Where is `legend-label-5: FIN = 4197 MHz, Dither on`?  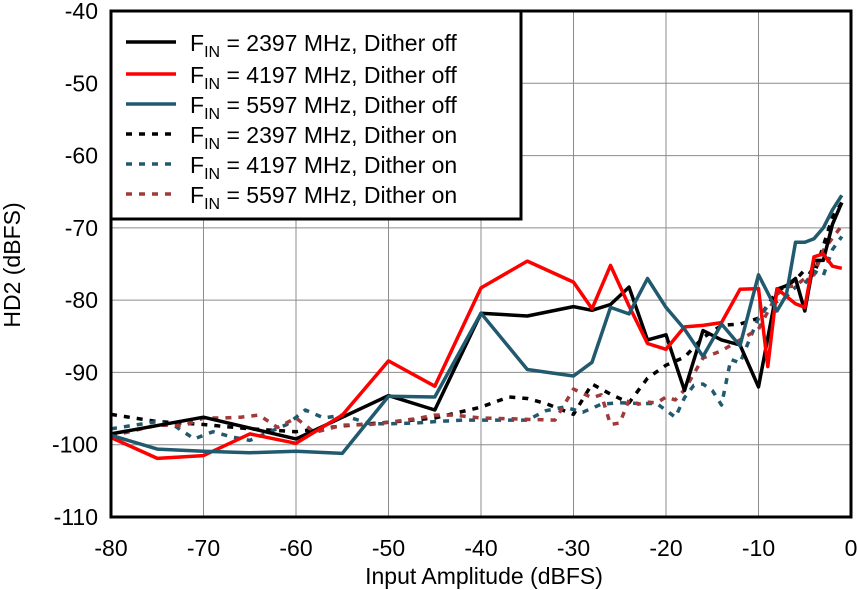
legend-label-5: FIN = 4197 MHz, Dither on is located at coordinates (323, 167).